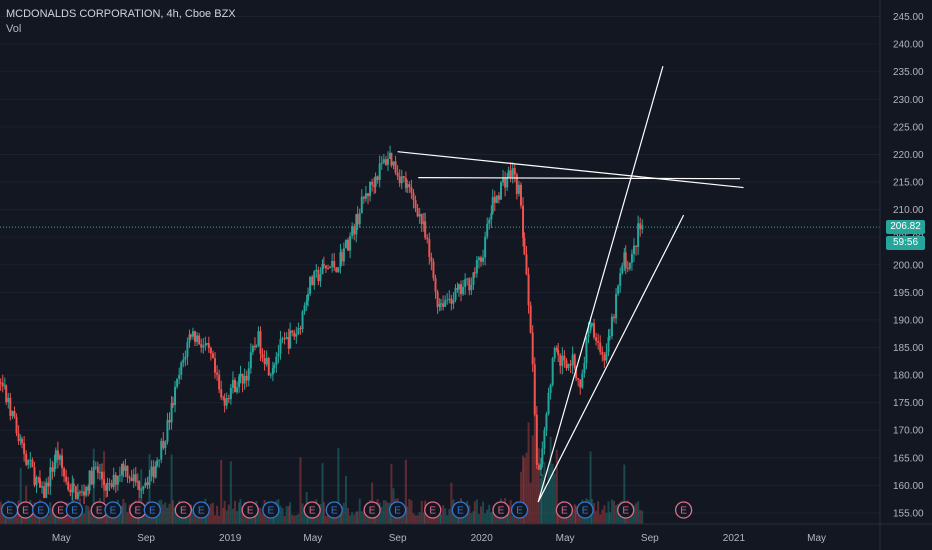 This screenshot has height=550, width=932. What do you see at coordinates (439, 538) in the screenshot?
I see `time-axis: May Sep 2019 May Sep 2020 May Sep 2021 May` at bounding box center [439, 538].